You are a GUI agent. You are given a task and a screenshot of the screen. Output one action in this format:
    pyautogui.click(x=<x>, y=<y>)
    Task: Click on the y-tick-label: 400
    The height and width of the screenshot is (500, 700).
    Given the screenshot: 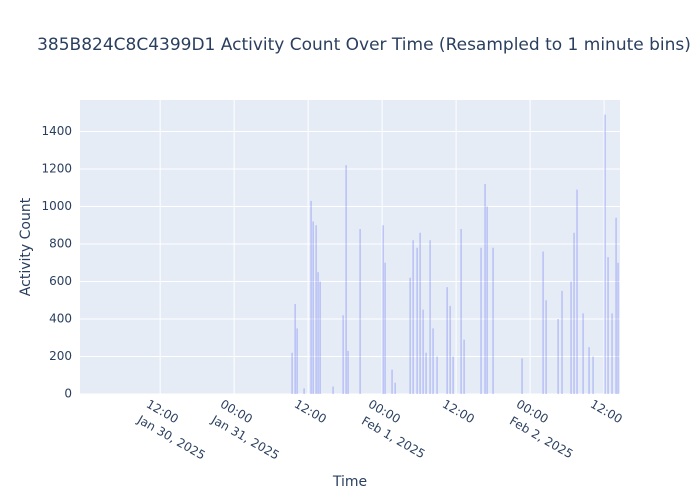 What is the action you would take?
    pyautogui.click(x=60, y=319)
    